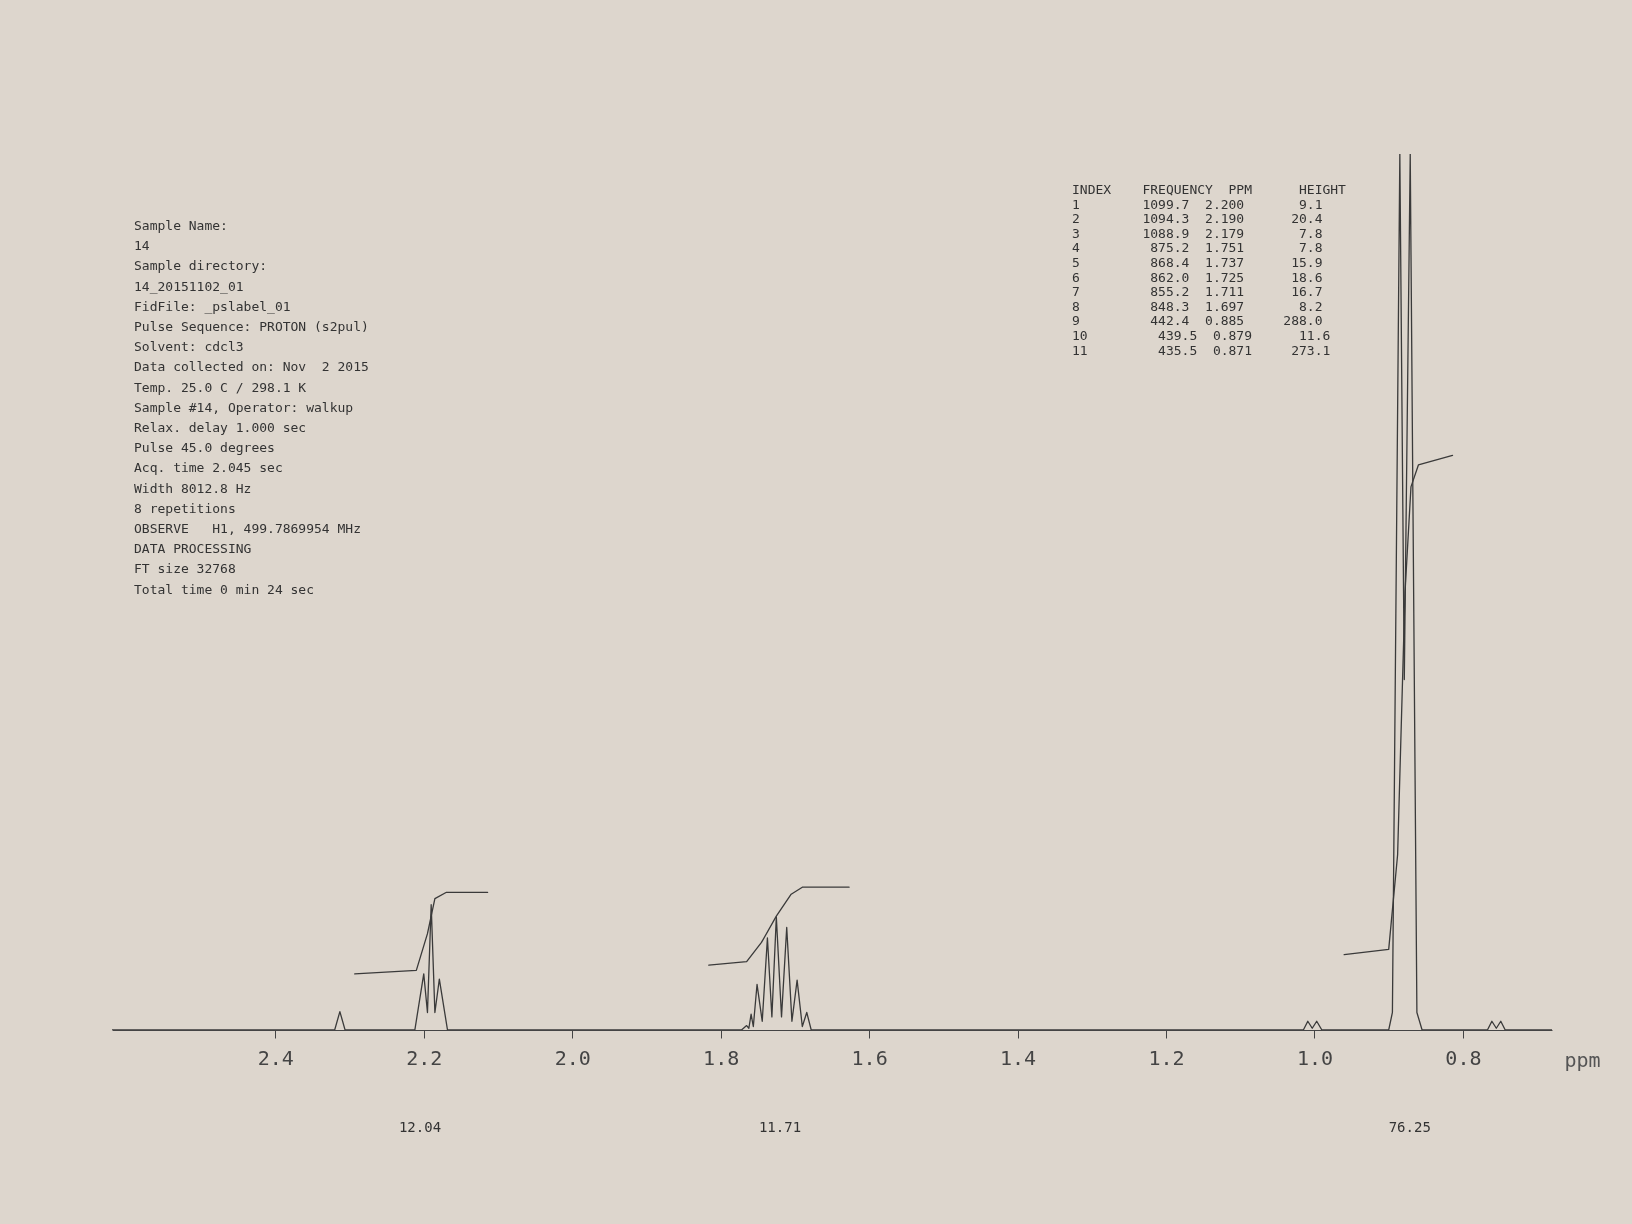 This screenshot has height=1224, width=1632. I want to click on annotation: Width 8012.8 Hz, so click(193, 488).